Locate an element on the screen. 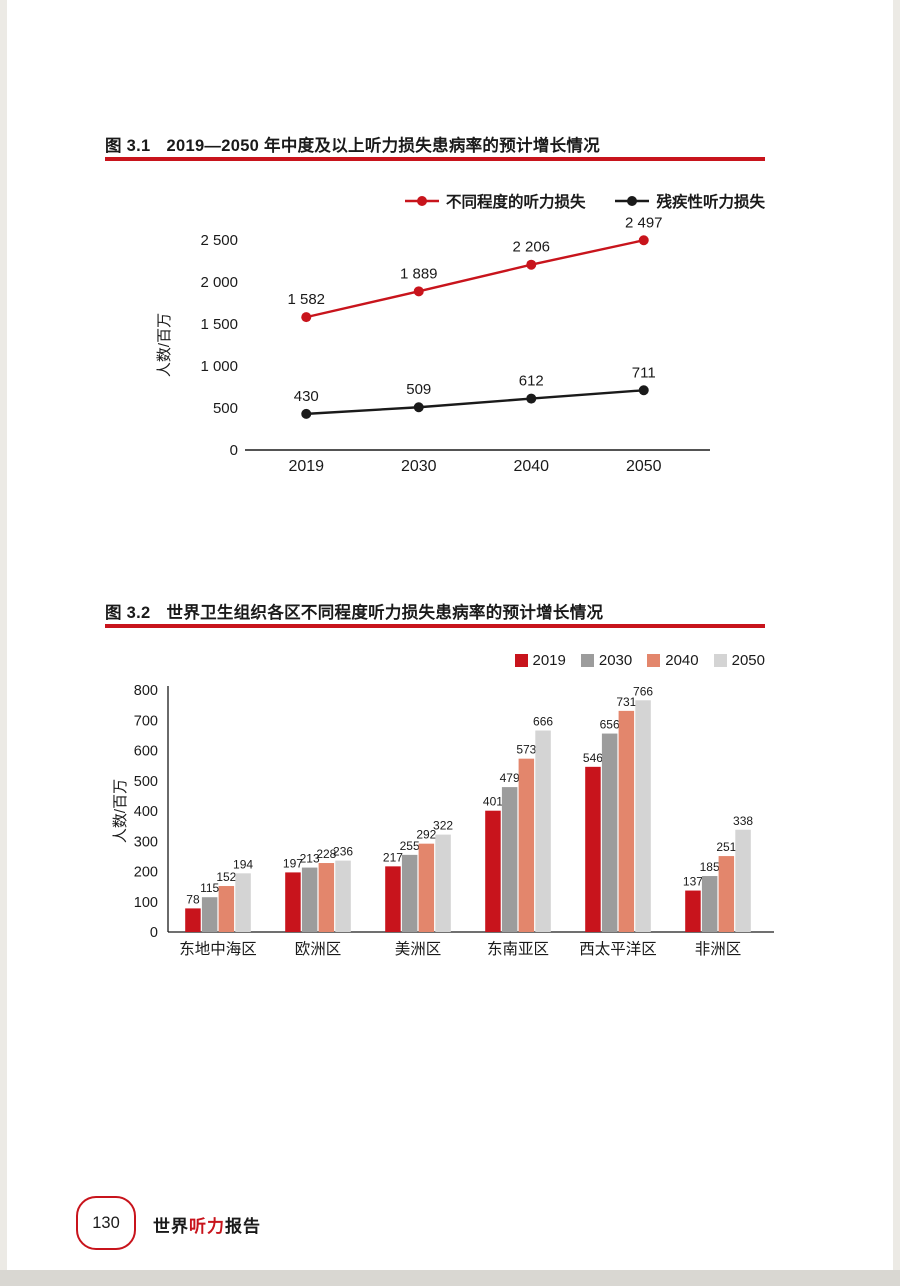  bar-2050-东南亚区 is located at coordinates (543, 831).